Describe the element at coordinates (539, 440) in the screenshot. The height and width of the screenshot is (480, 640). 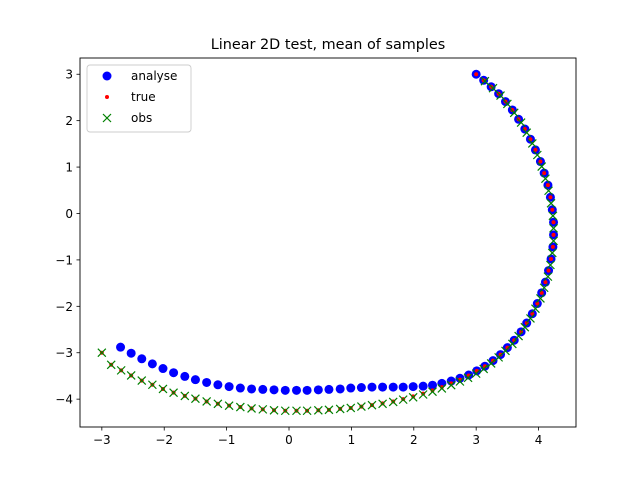
I see `x-tick-label: 4` at that location.